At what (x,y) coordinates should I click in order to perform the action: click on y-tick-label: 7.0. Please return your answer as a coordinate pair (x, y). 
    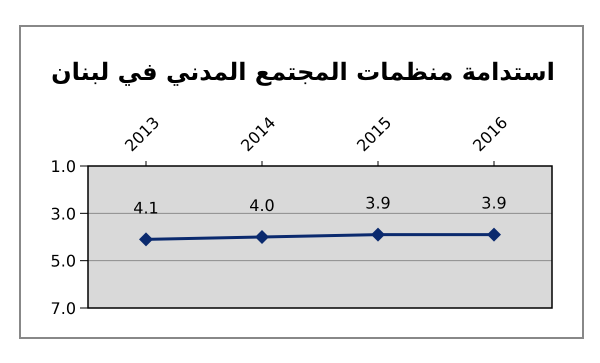
    Looking at the image, I should click on (63, 308).